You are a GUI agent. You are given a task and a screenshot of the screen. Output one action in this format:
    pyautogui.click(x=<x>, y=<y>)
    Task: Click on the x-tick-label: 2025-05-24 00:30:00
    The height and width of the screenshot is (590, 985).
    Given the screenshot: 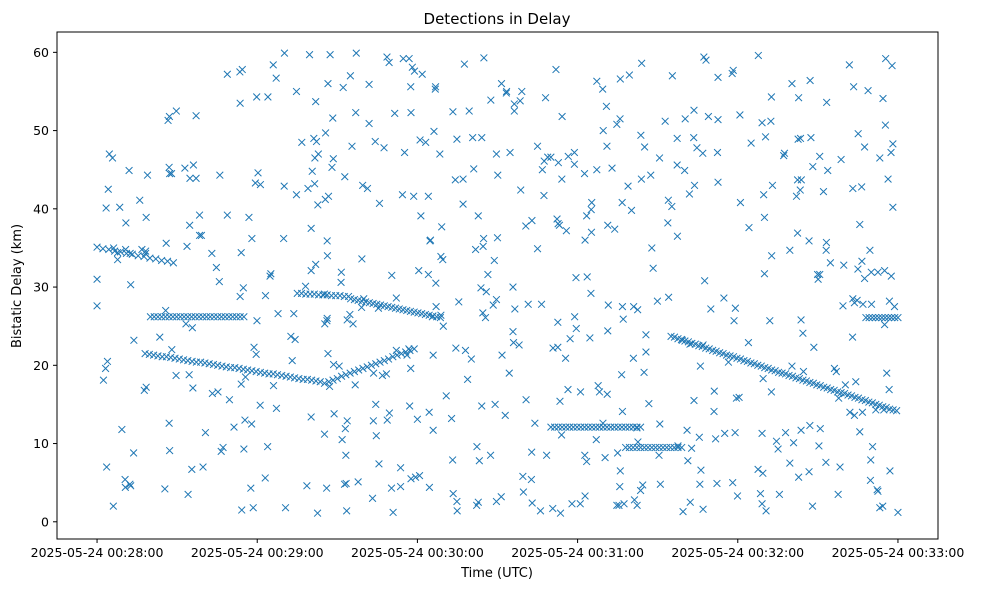 What is the action you would take?
    pyautogui.click(x=417, y=552)
    